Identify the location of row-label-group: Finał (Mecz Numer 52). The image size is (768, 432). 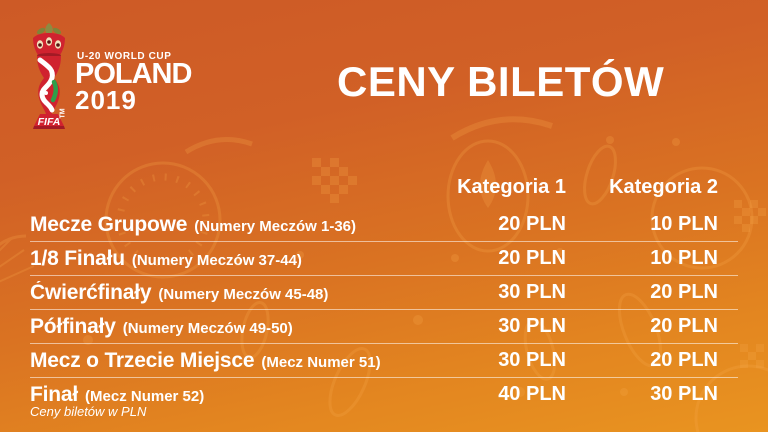
(228, 395).